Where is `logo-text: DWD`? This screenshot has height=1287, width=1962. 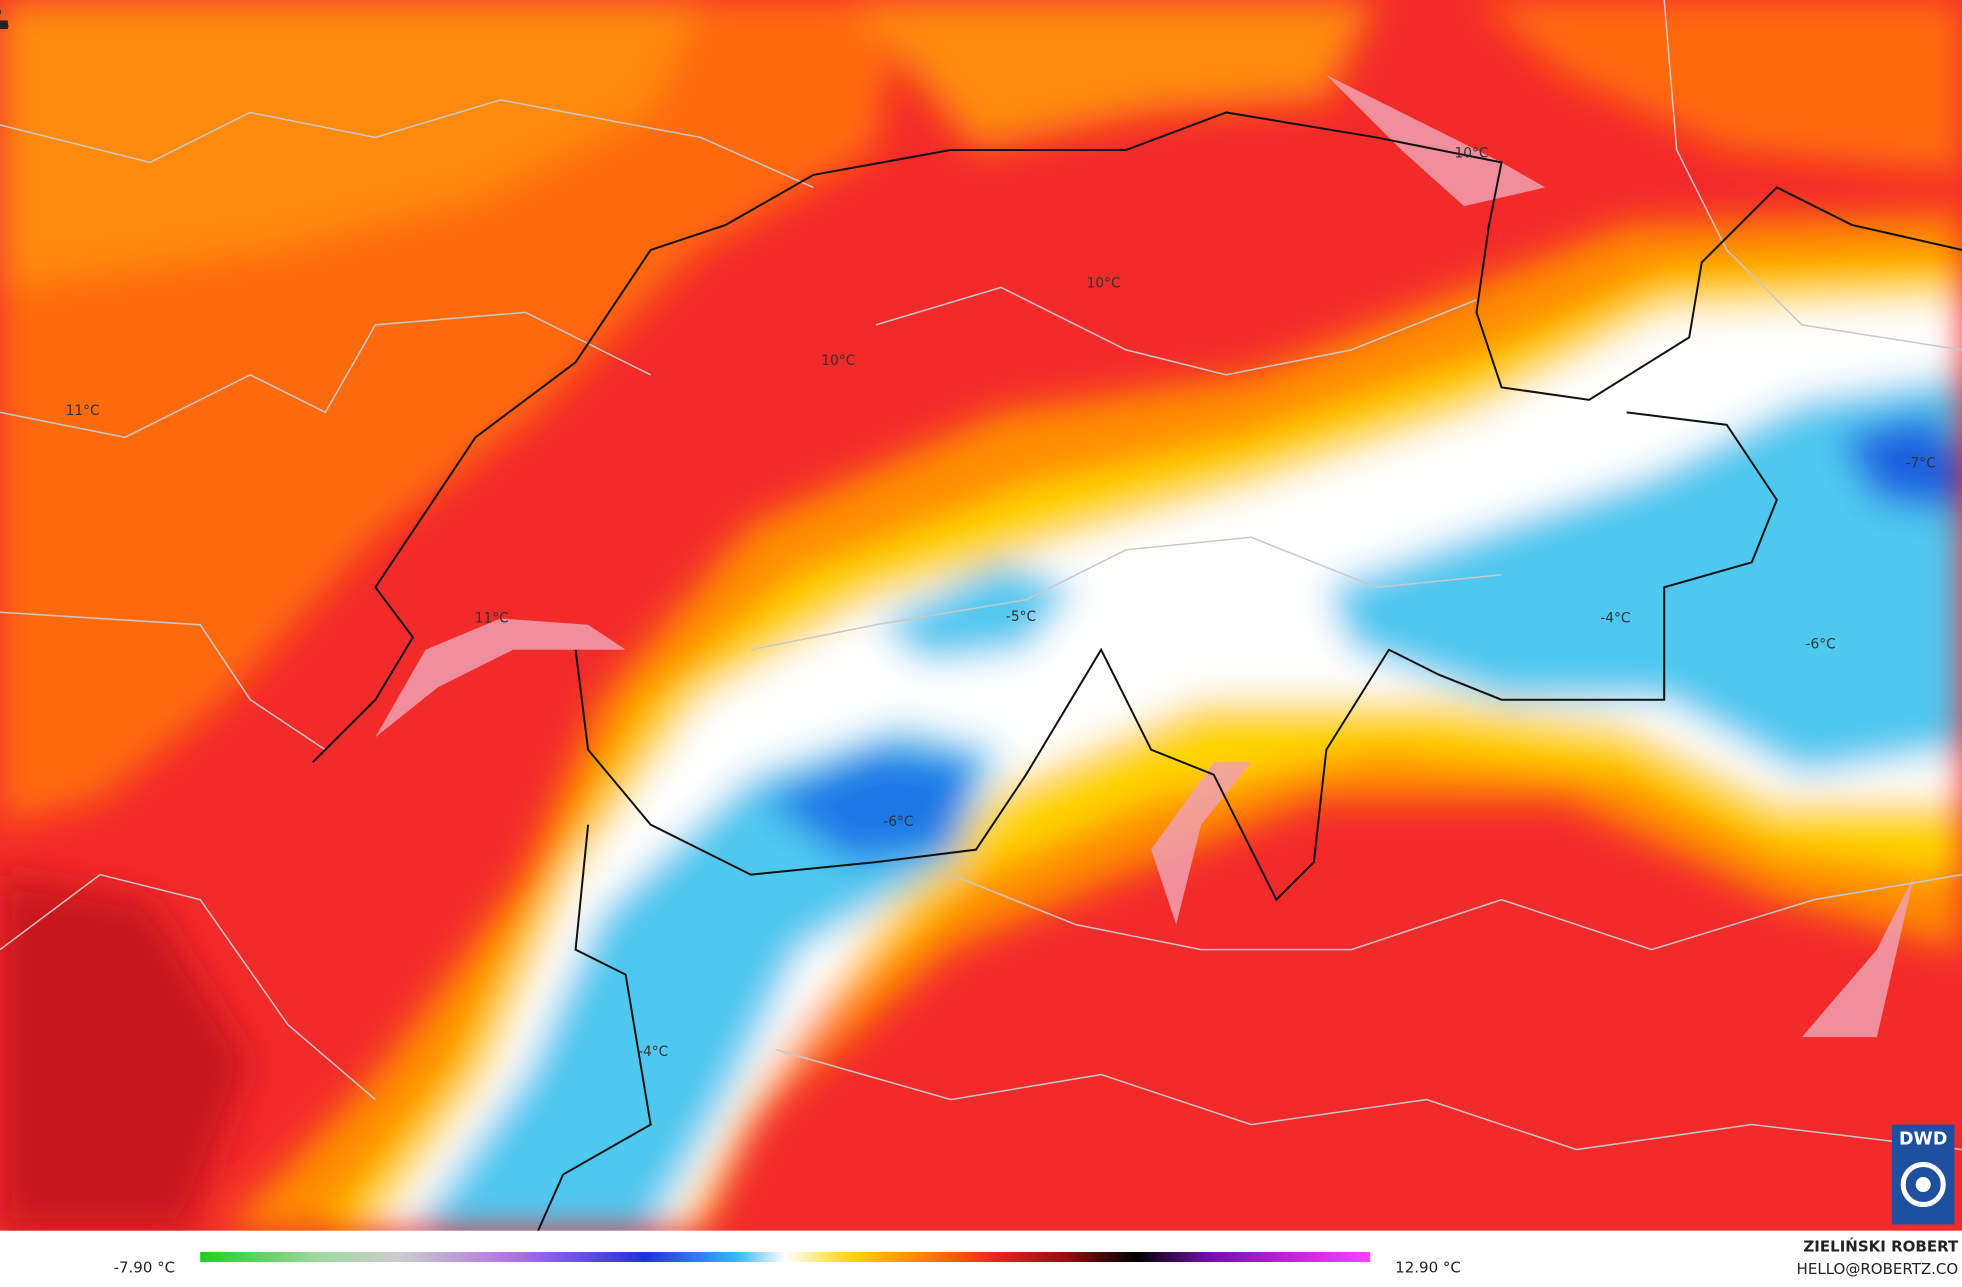
logo-text: DWD is located at coordinates (1923, 1140).